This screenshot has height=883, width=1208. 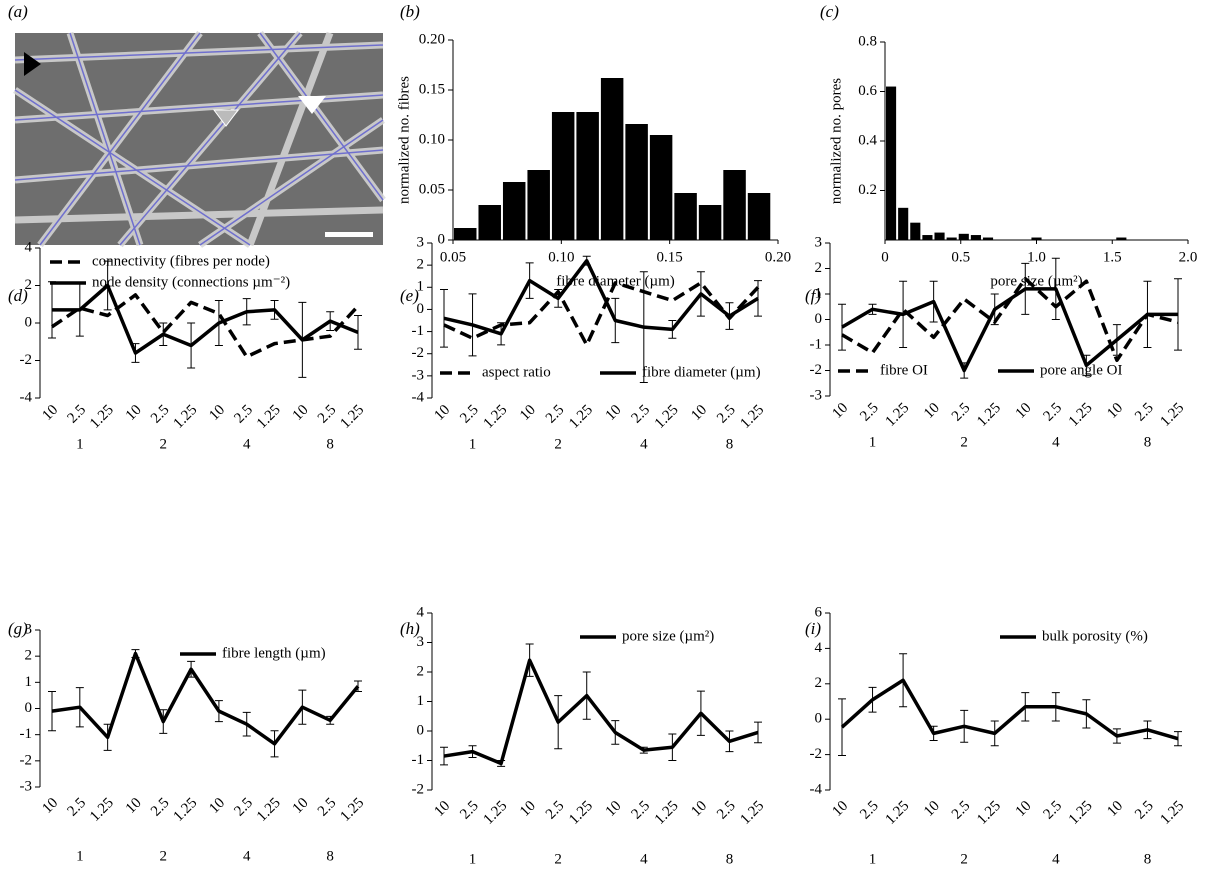 What do you see at coordinates (813, 295) in the screenshot?
I see `panel-label: (f)` at bounding box center [813, 295].